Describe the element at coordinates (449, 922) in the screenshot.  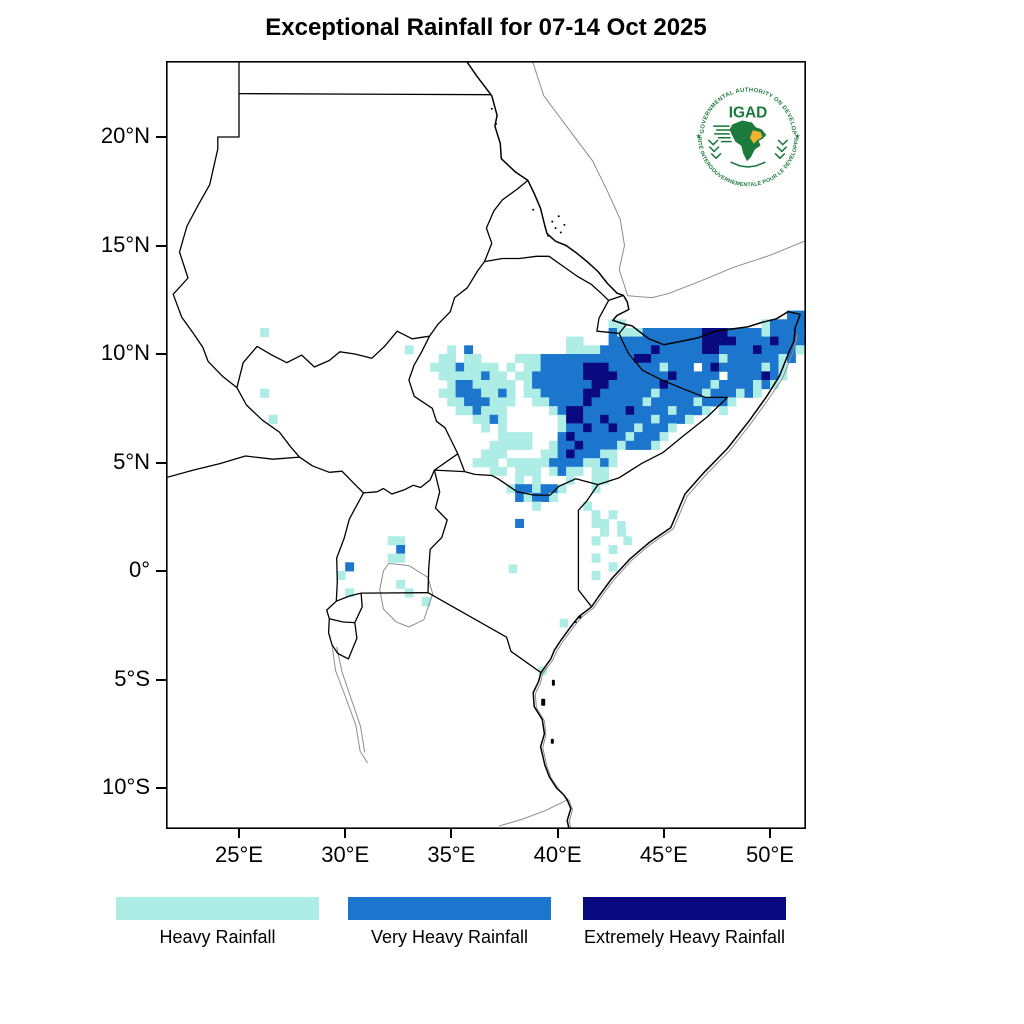
I see `legend-item-very_heavy: Very Heavy Rainfall` at that location.